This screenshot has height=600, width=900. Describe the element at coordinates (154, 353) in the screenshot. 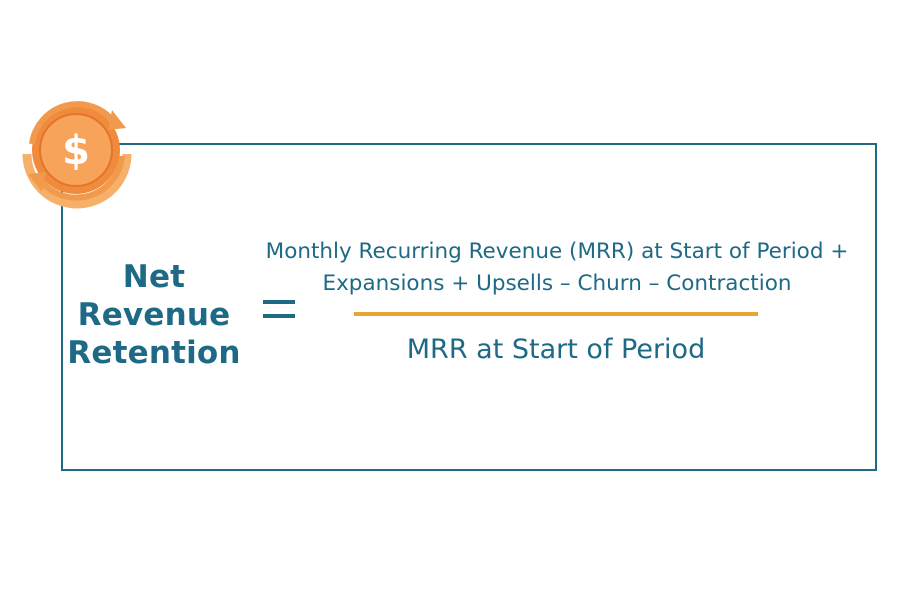

I see `lhs-line-3: Retention` at that location.